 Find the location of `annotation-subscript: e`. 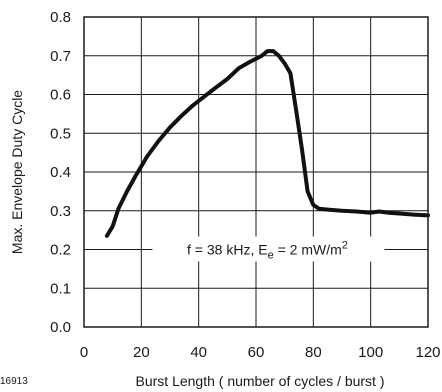

annotation-subscript: e is located at coordinates (271, 256).